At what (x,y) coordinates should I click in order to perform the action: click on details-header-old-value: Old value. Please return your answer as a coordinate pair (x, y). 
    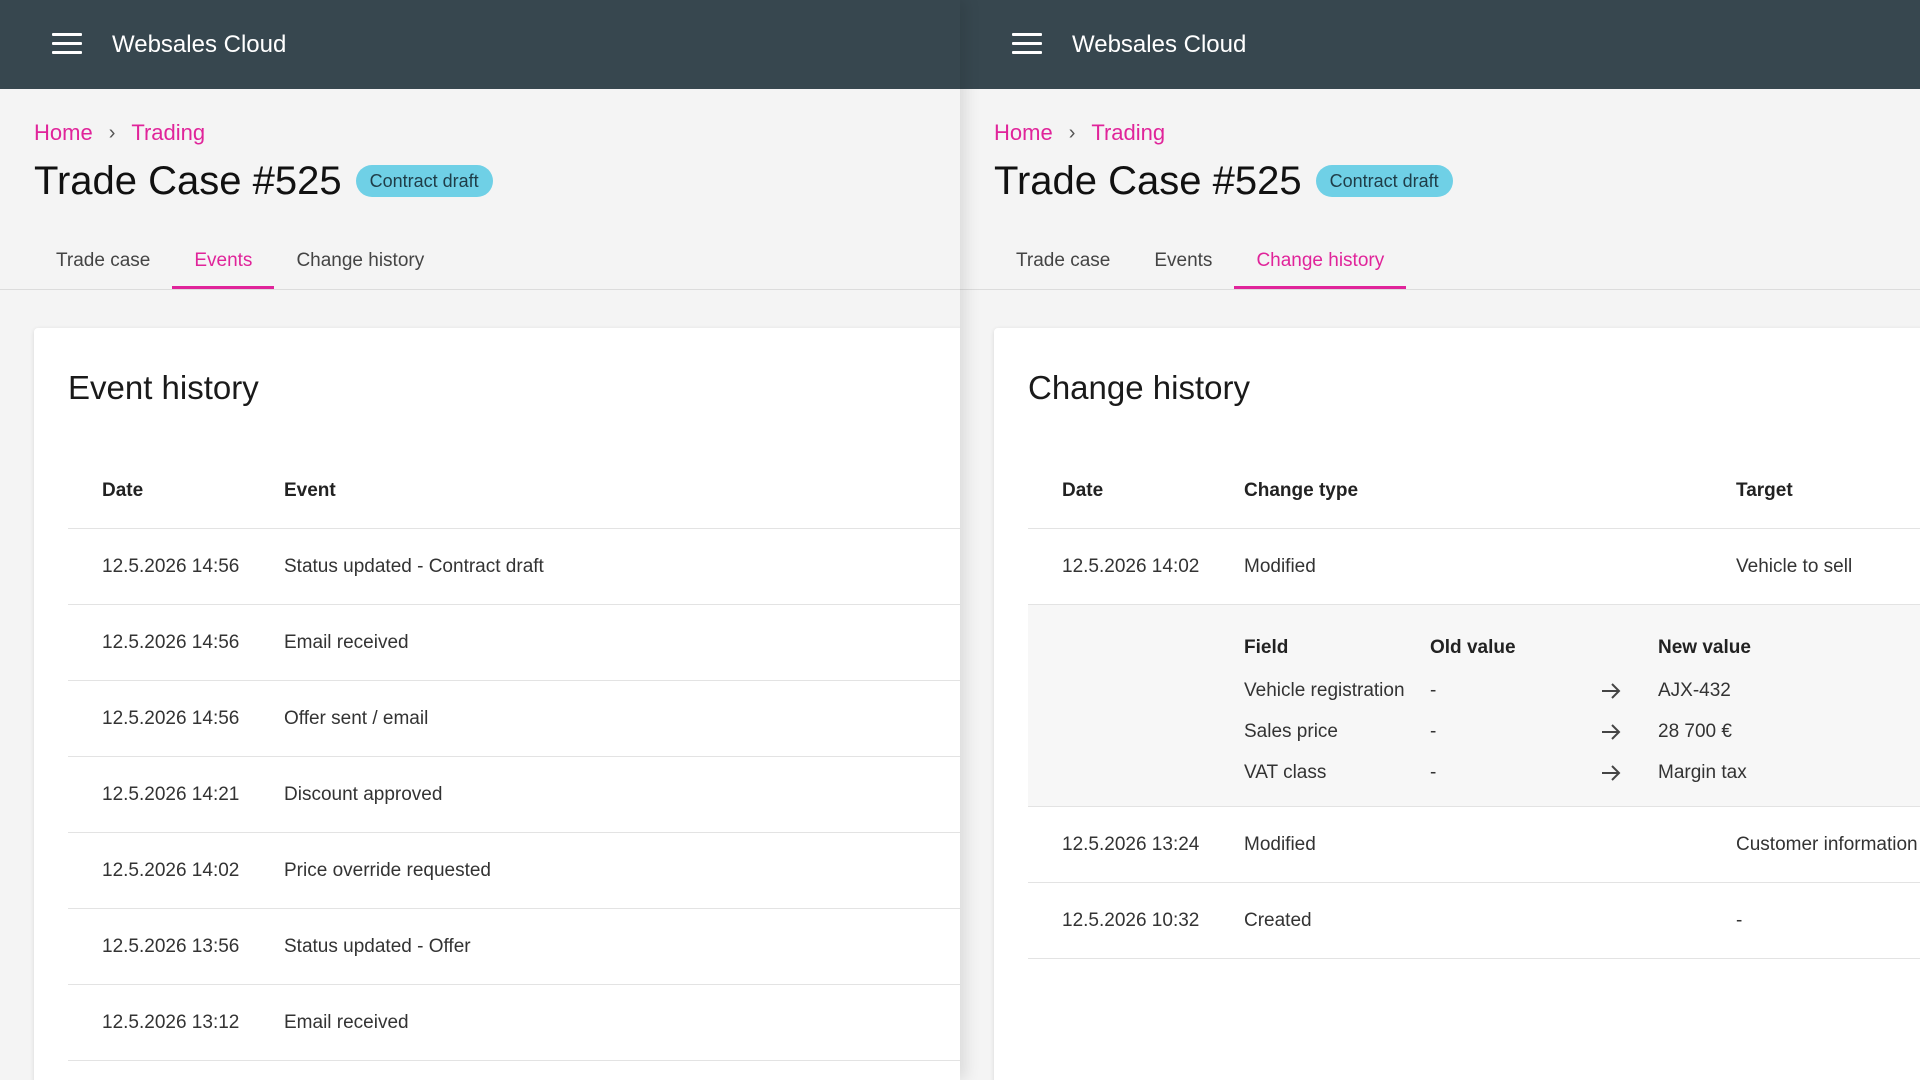
    Looking at the image, I should click on (1473, 647).